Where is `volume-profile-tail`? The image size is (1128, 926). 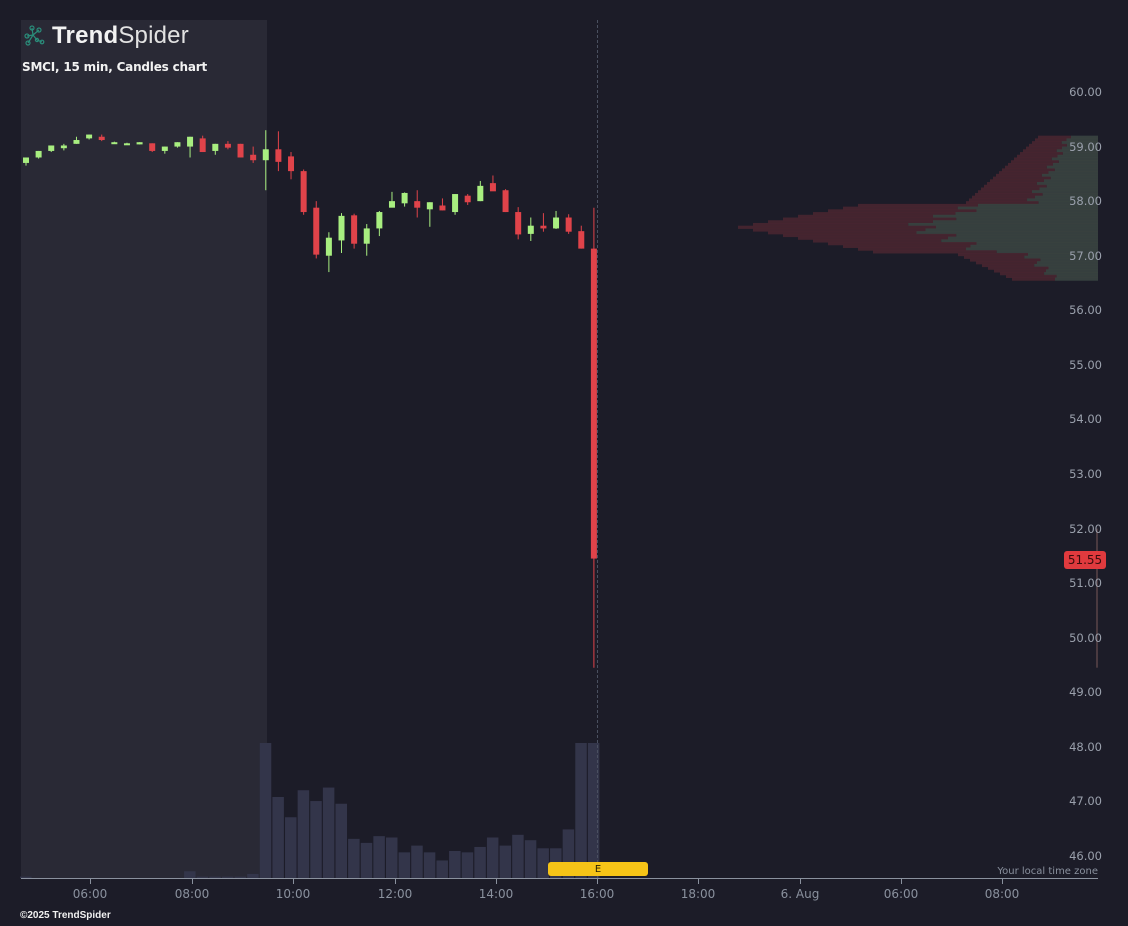 volume-profile-tail is located at coordinates (1097, 598).